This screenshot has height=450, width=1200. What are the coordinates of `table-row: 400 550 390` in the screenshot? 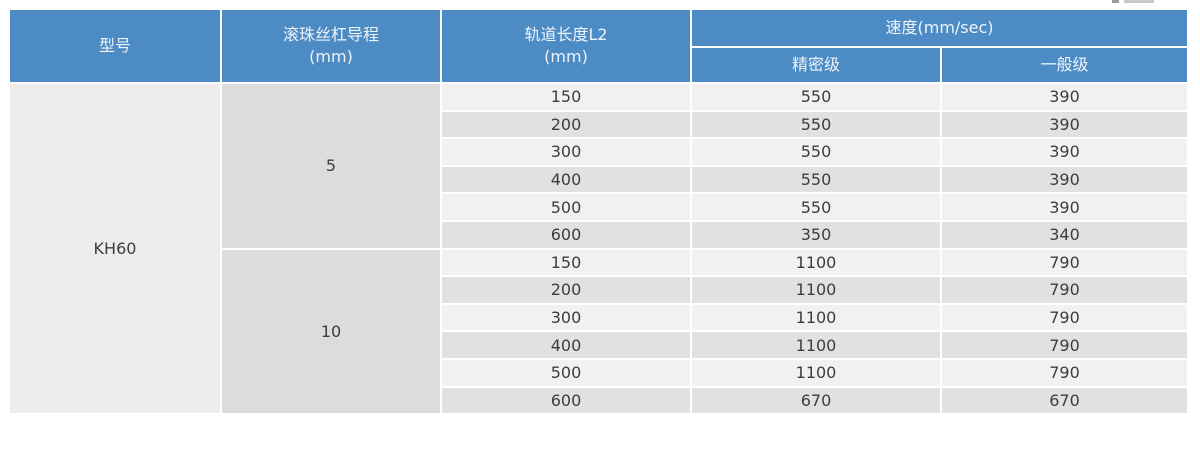 It's located at (599, 179).